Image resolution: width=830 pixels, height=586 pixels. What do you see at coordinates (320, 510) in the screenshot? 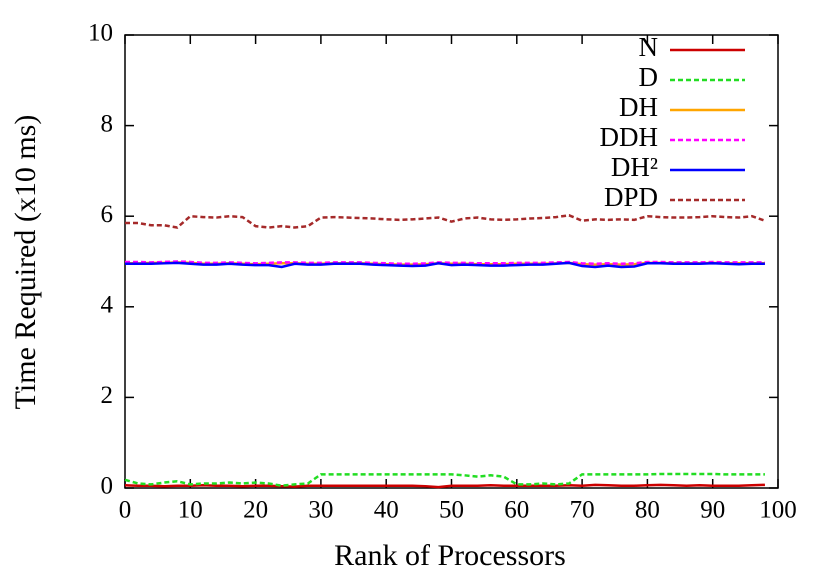
I see `x-tick-label: 30` at bounding box center [320, 510].